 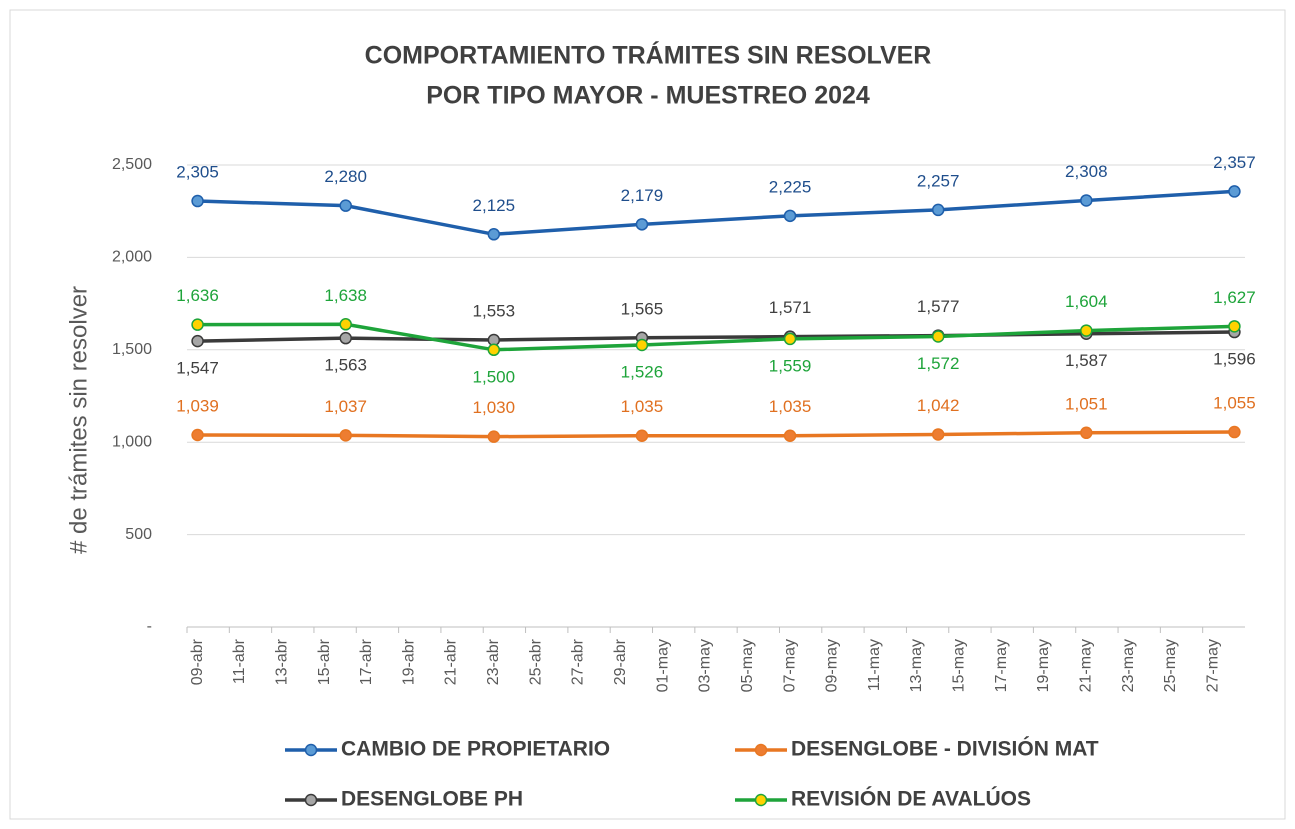 I want to click on data-label: 2,280, so click(x=345, y=176).